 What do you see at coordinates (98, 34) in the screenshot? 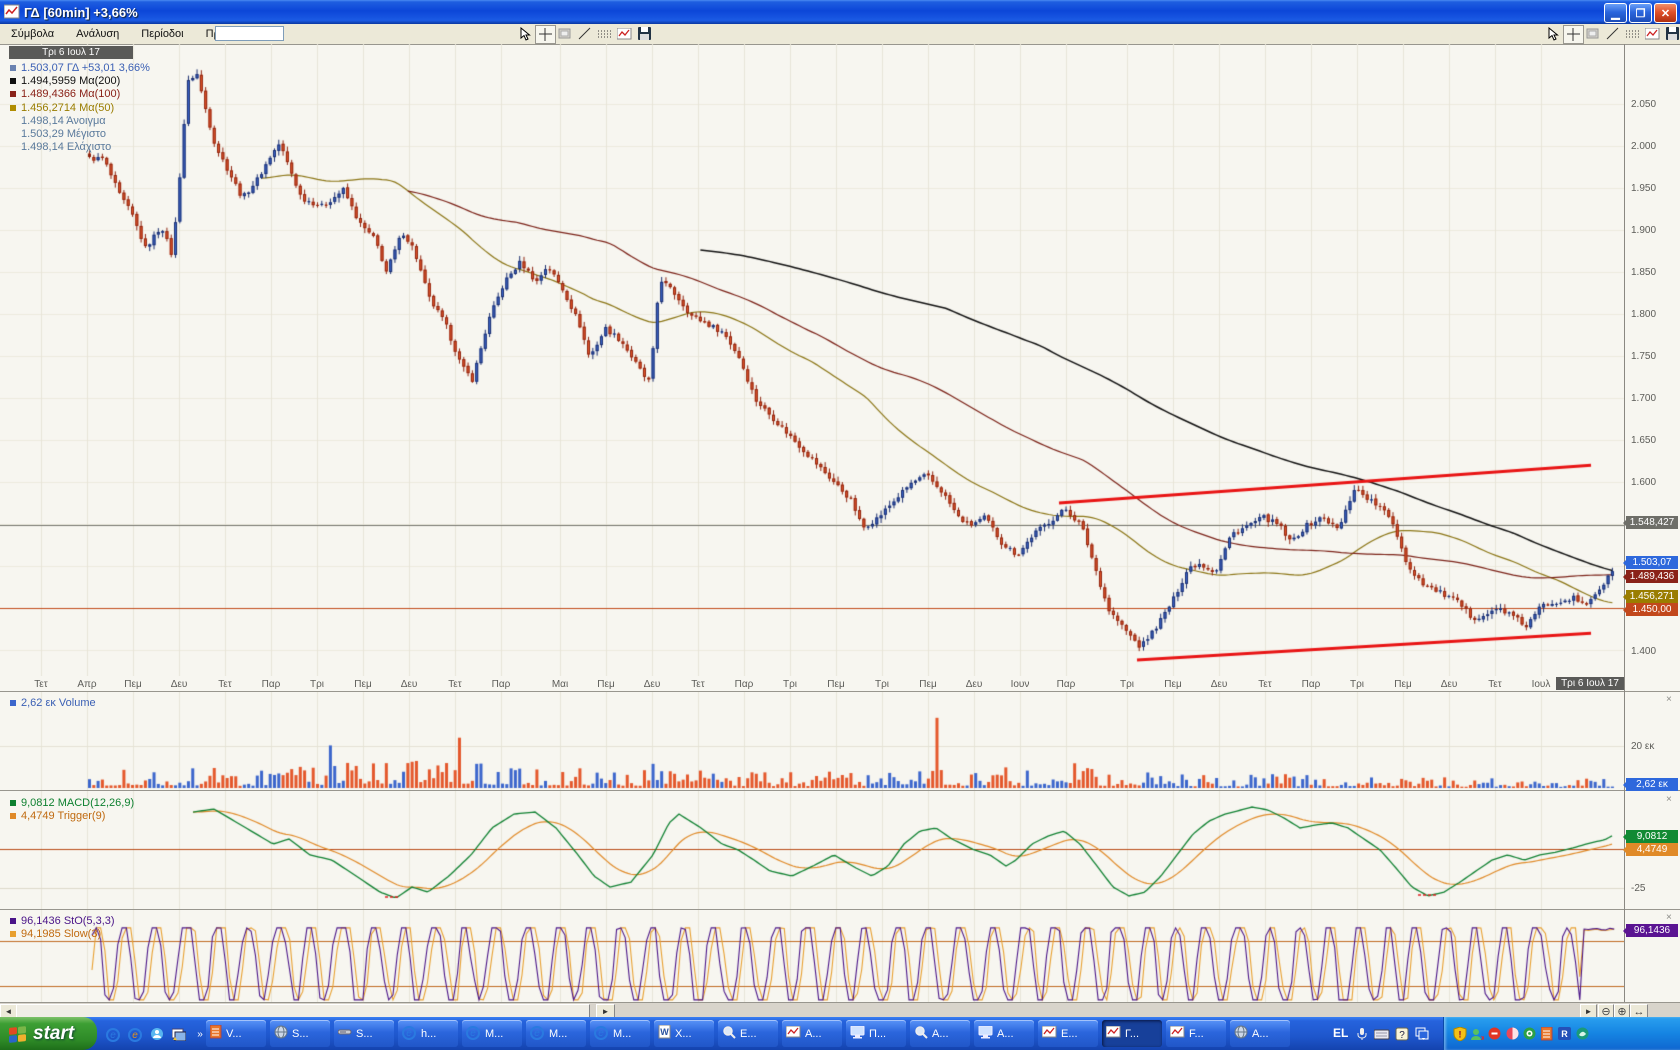
I see `menu-item-2: Ανάλυση` at bounding box center [98, 34].